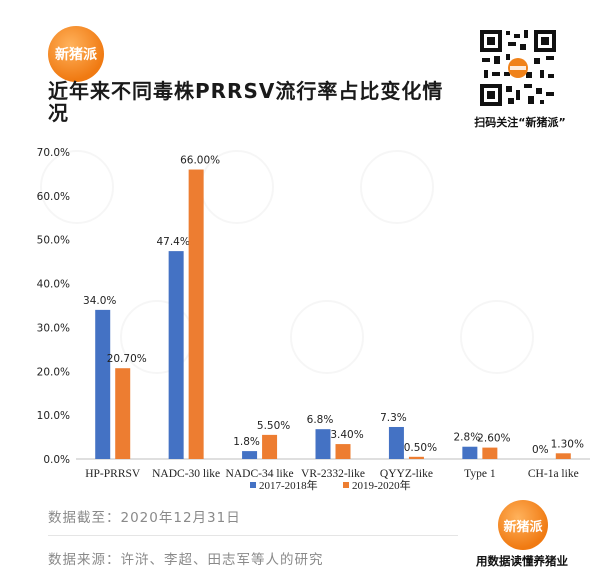  Describe the element at coordinates (260, 474) in the screenshot. I see `x-tick-label: NADC-34 like` at that location.